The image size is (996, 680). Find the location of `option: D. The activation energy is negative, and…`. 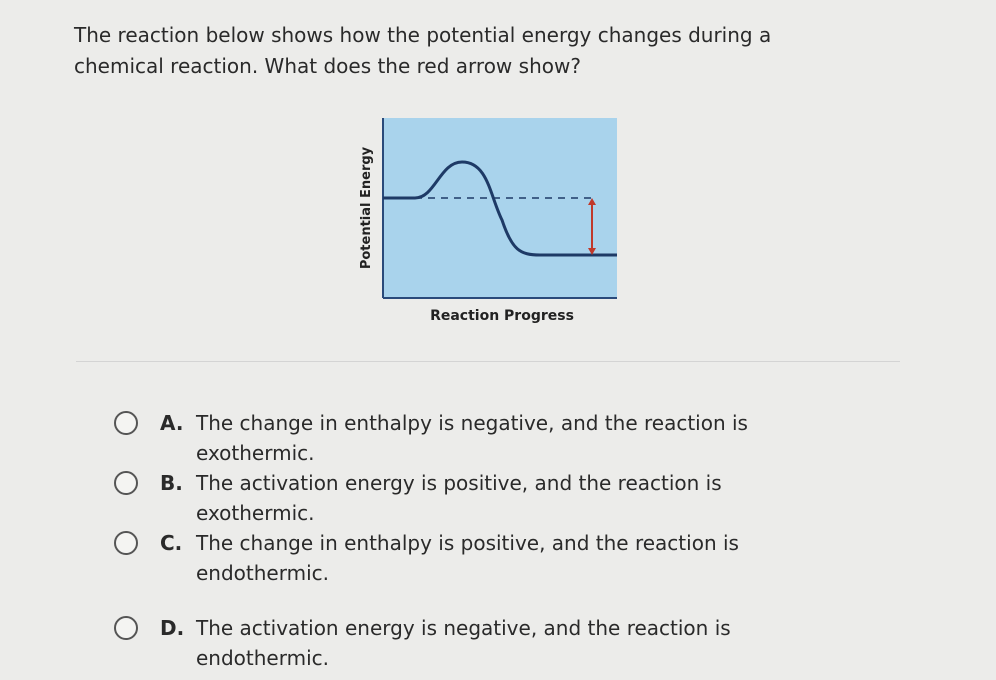

option: D. The activation energy is negative, and… is located at coordinates (514, 643).